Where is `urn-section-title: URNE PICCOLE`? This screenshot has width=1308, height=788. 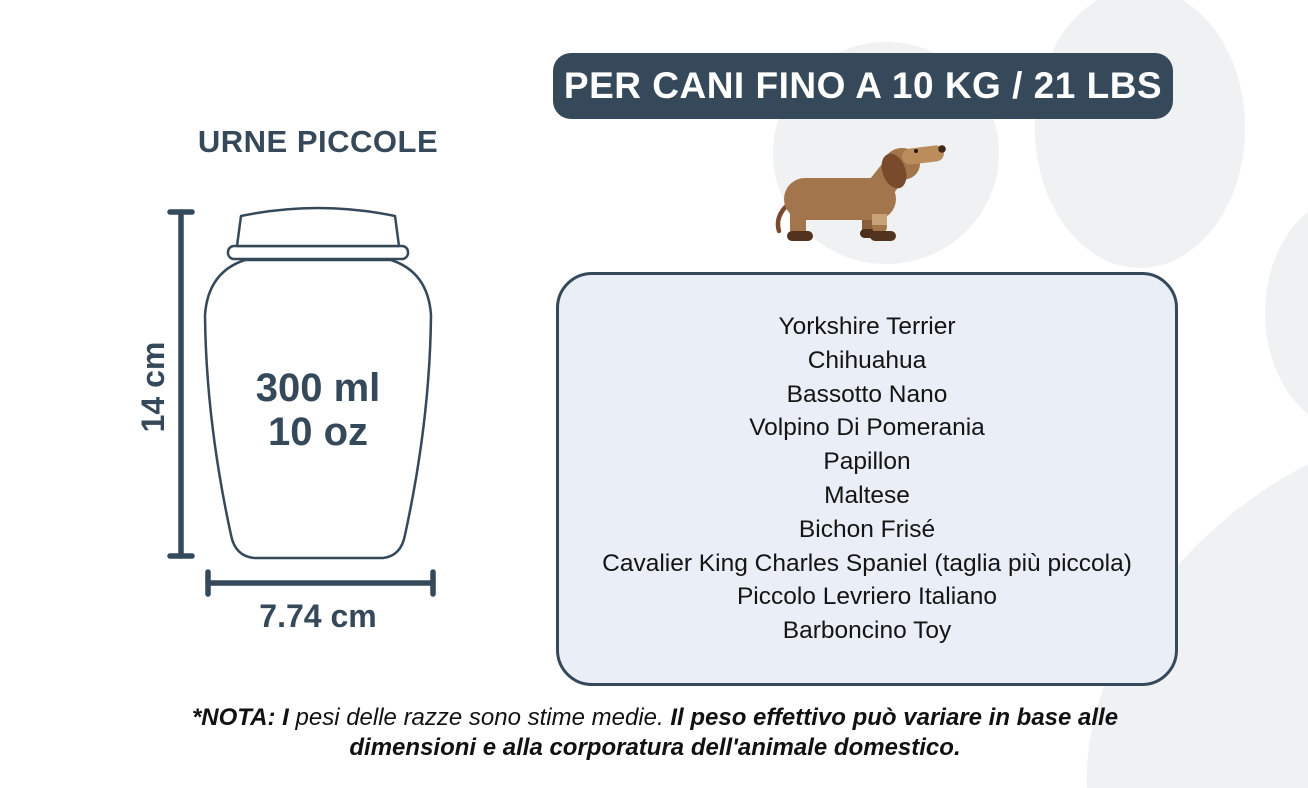 urn-section-title: URNE PICCOLE is located at coordinates (318, 141).